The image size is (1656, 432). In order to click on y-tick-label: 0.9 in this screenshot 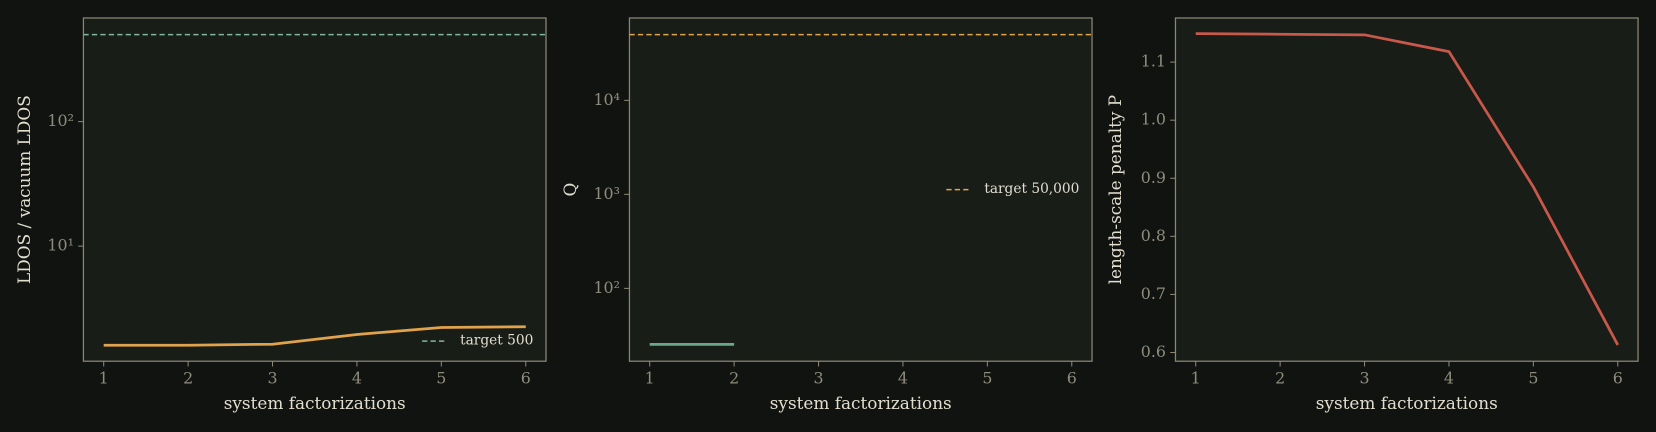, I will do `click(1153, 177)`.